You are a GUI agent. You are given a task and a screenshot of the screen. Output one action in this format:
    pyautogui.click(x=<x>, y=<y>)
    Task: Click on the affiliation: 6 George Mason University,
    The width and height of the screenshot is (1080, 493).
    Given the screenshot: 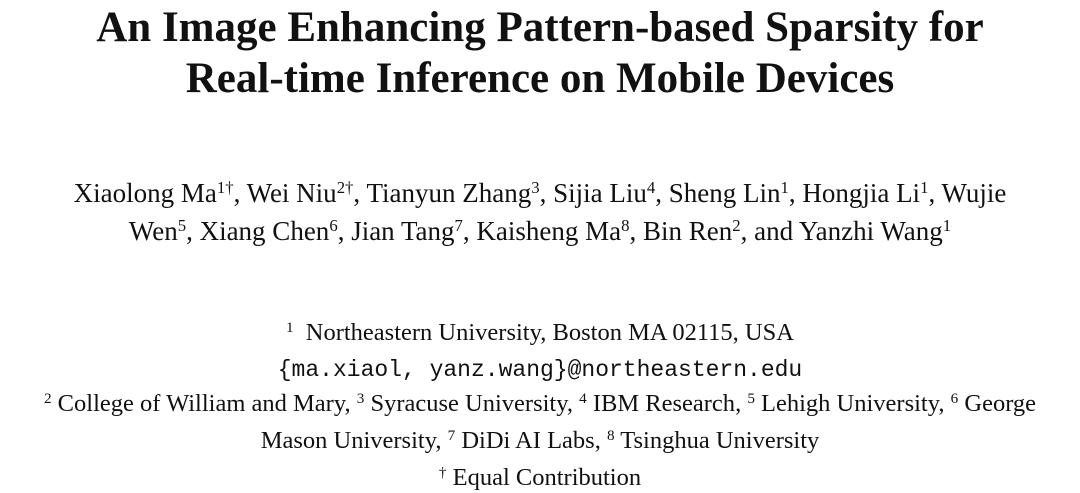 What is the action you would take?
    pyautogui.click(x=648, y=422)
    